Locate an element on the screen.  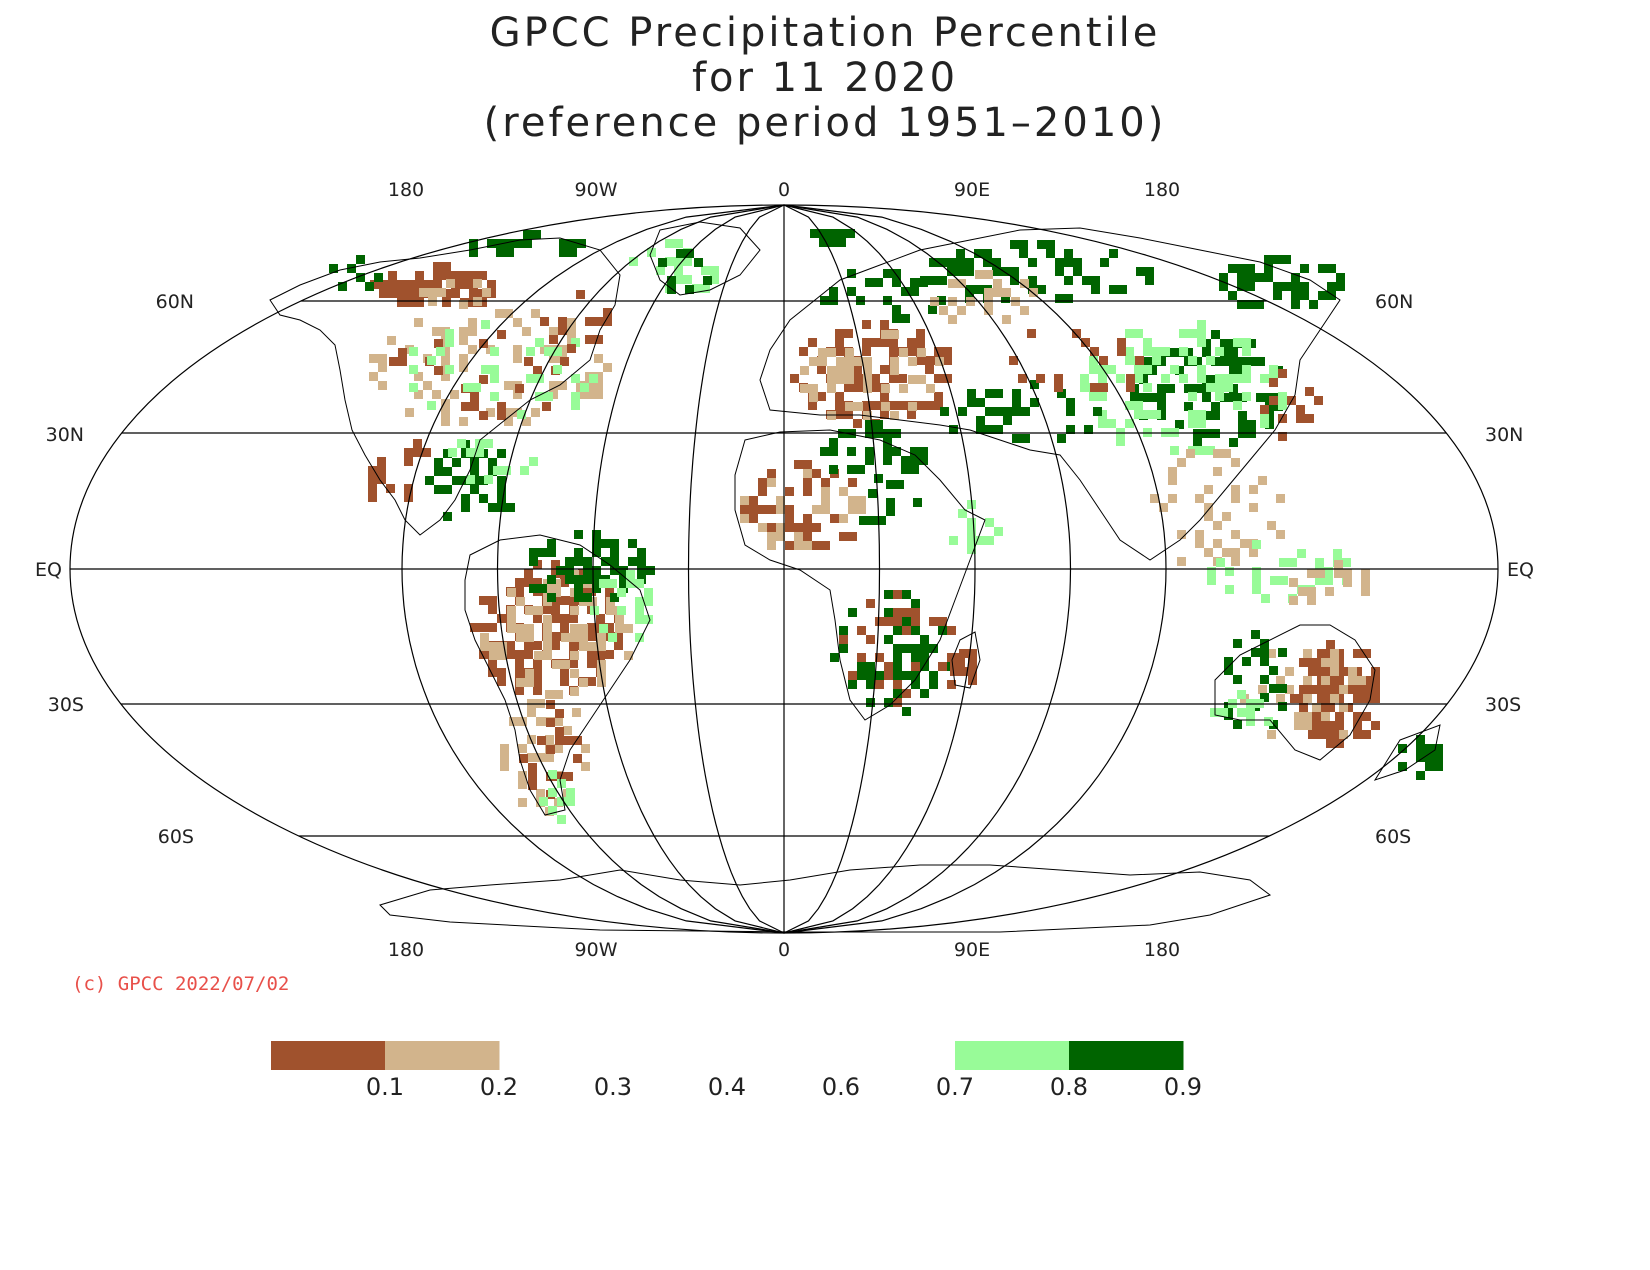
patch-ne-brazil-wet is located at coordinates (648, 619).